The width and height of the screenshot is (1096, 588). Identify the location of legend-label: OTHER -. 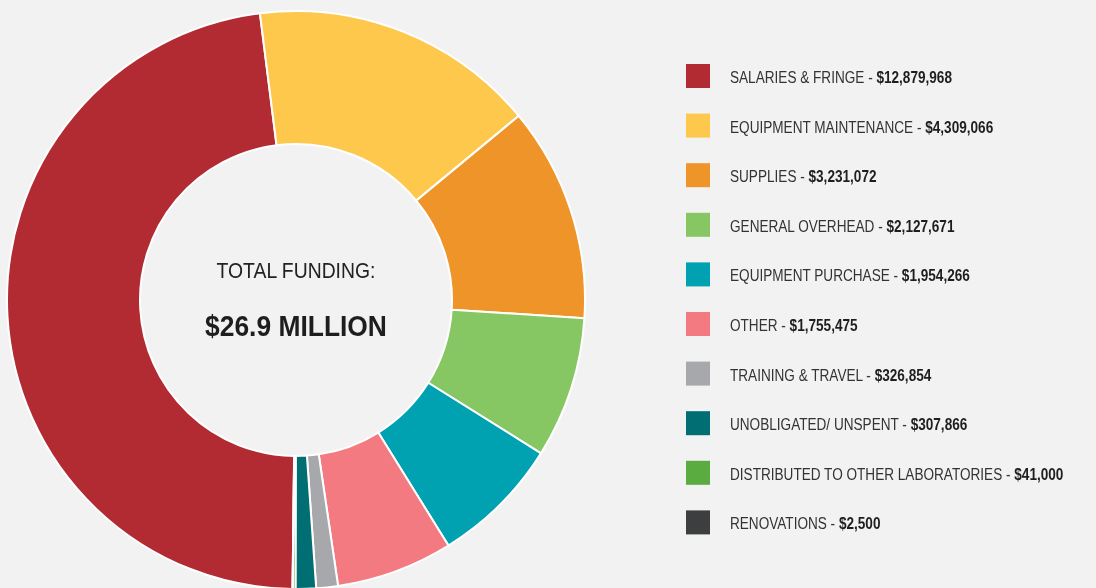
(758, 325).